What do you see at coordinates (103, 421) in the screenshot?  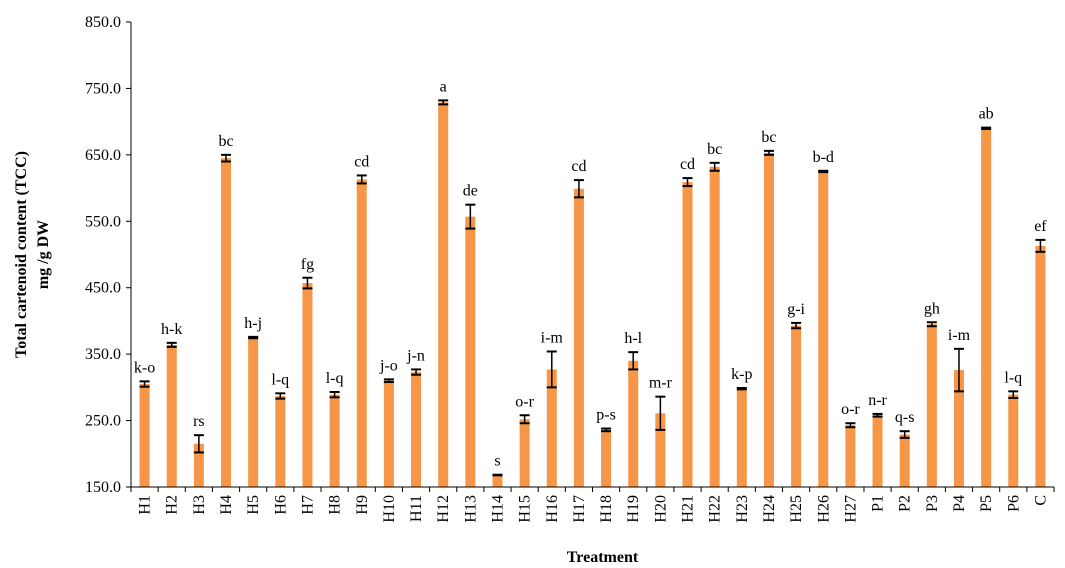 I see `y-tick-label: 250.0` at bounding box center [103, 421].